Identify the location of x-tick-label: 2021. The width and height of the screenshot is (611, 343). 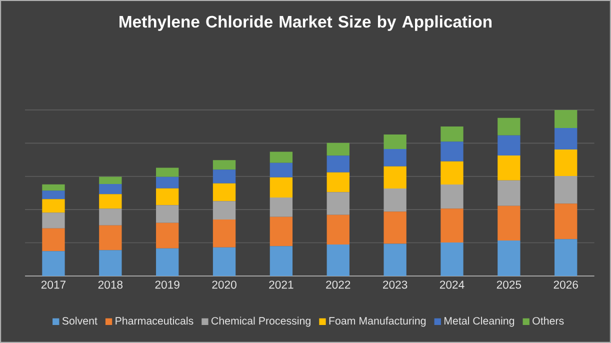
(281, 284).